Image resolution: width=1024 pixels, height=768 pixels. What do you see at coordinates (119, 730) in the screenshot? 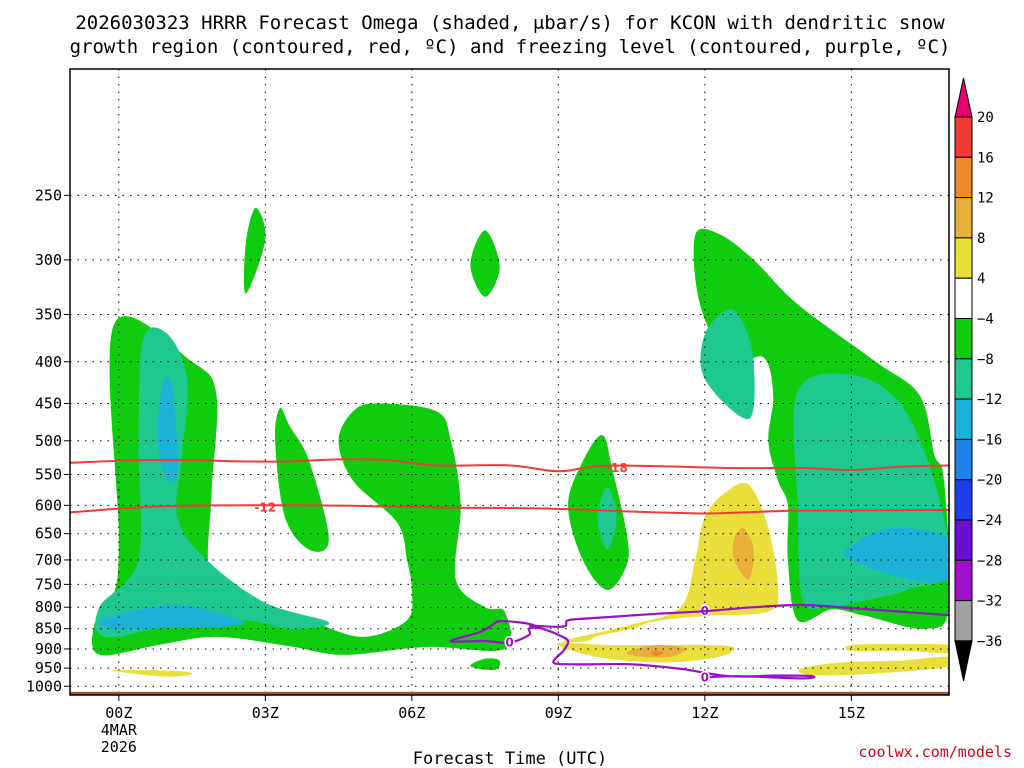
I see `x-tick-date: 4MAR` at bounding box center [119, 730].